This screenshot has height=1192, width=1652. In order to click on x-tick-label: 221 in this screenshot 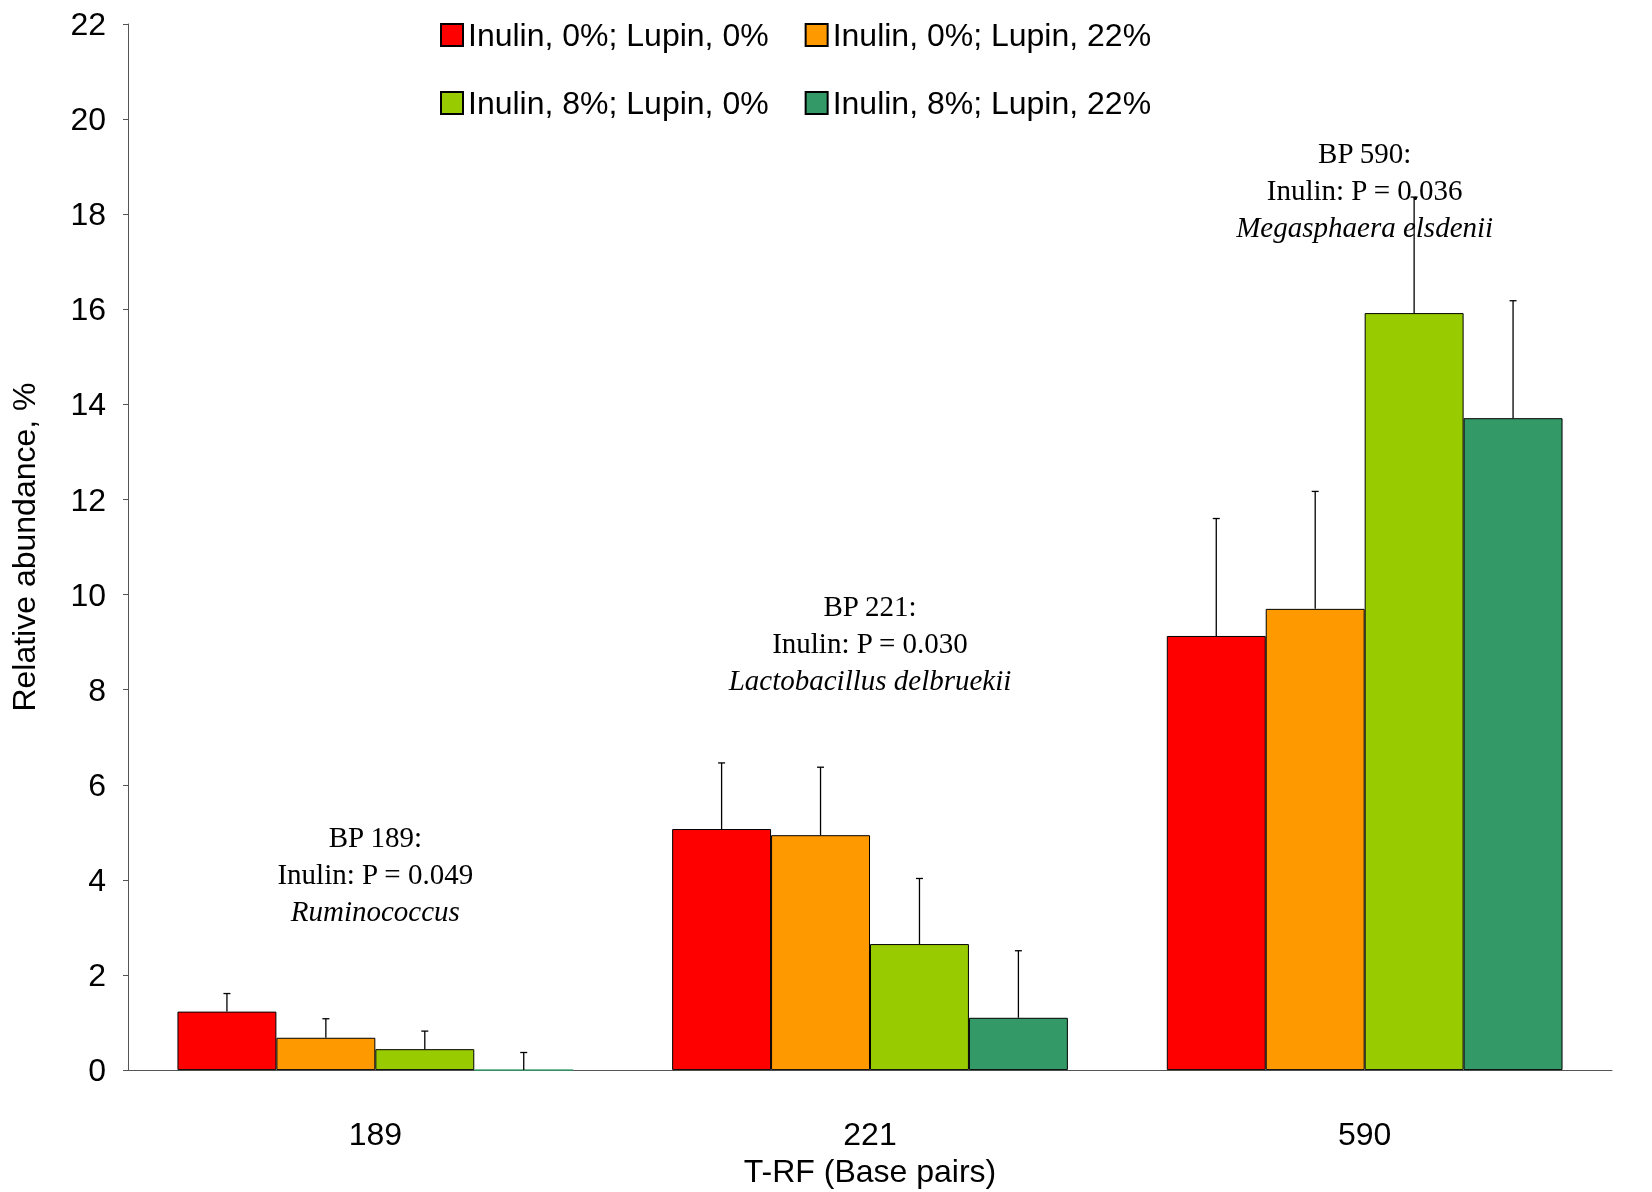, I will do `click(870, 1134)`.